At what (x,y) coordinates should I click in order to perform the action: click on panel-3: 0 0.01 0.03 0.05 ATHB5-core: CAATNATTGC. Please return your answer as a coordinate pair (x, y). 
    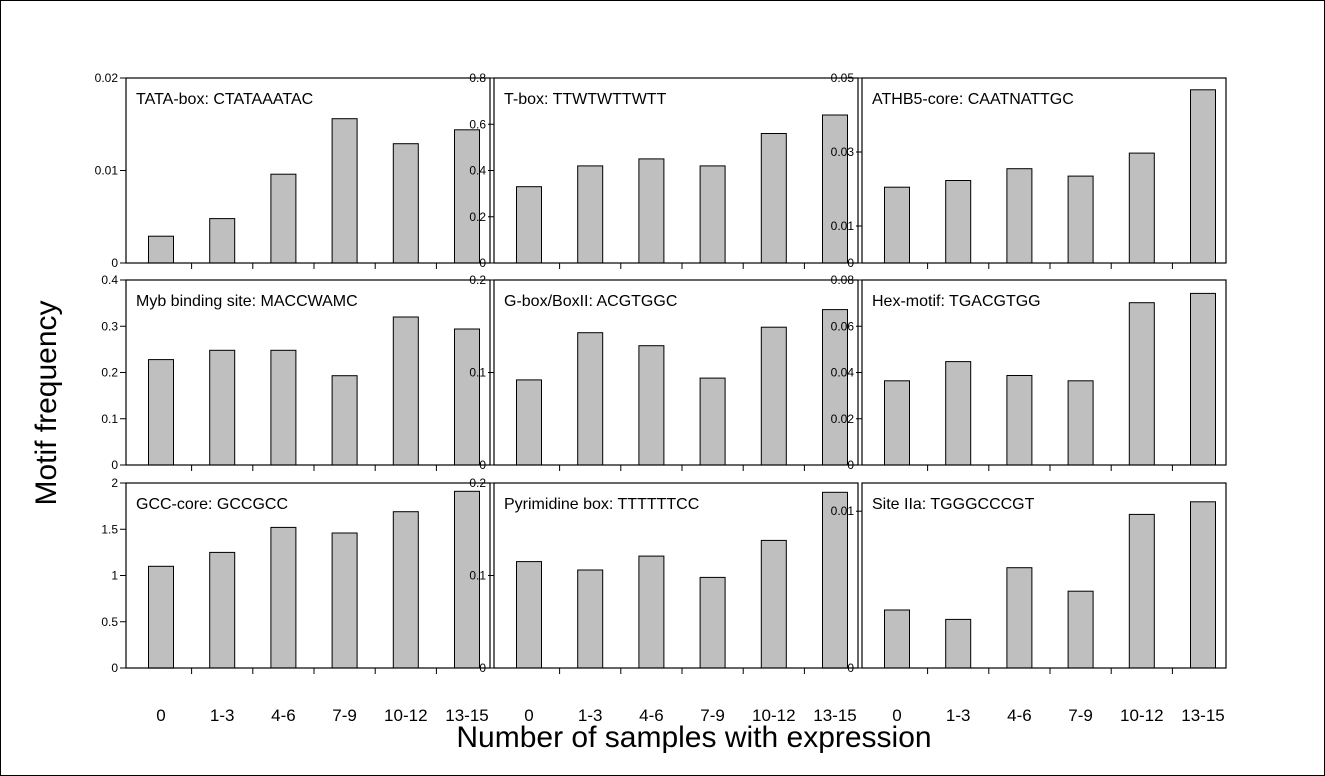
    Looking at the image, I should click on (1029, 170).